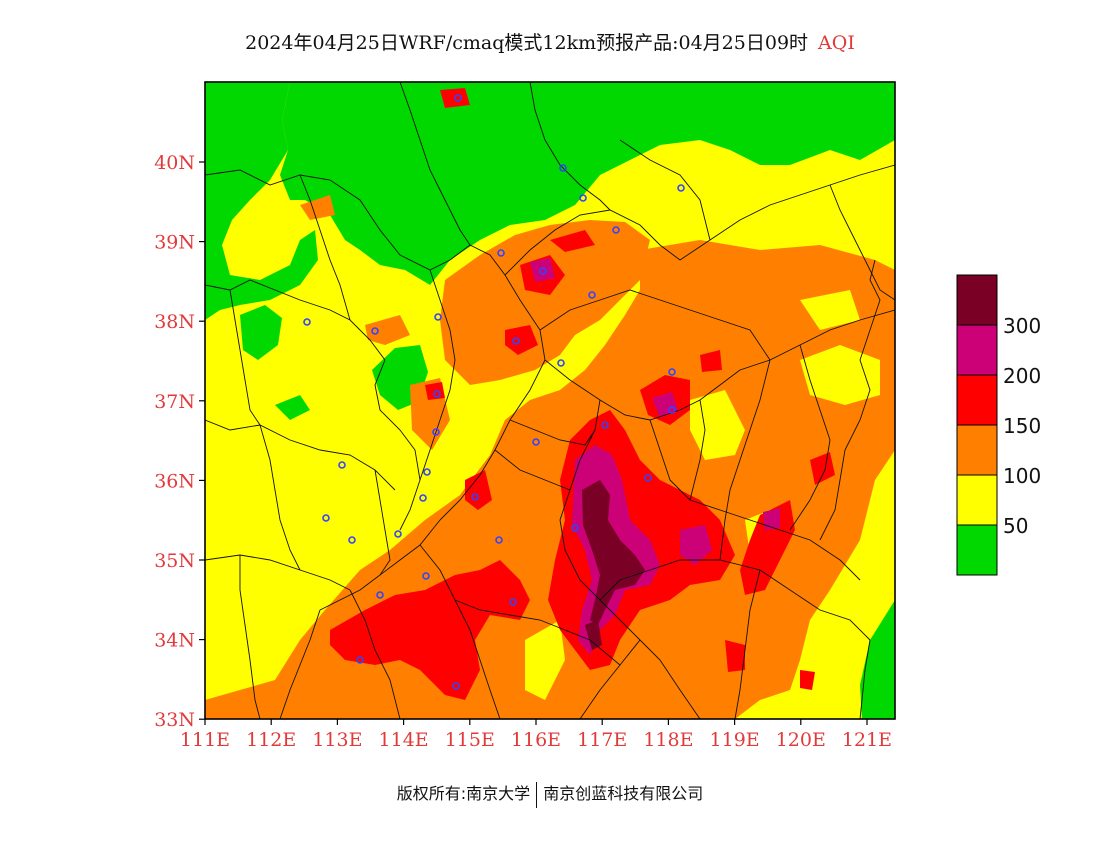 This screenshot has width=1100, height=850. I want to click on orange-taiyuan, so click(387, 330).